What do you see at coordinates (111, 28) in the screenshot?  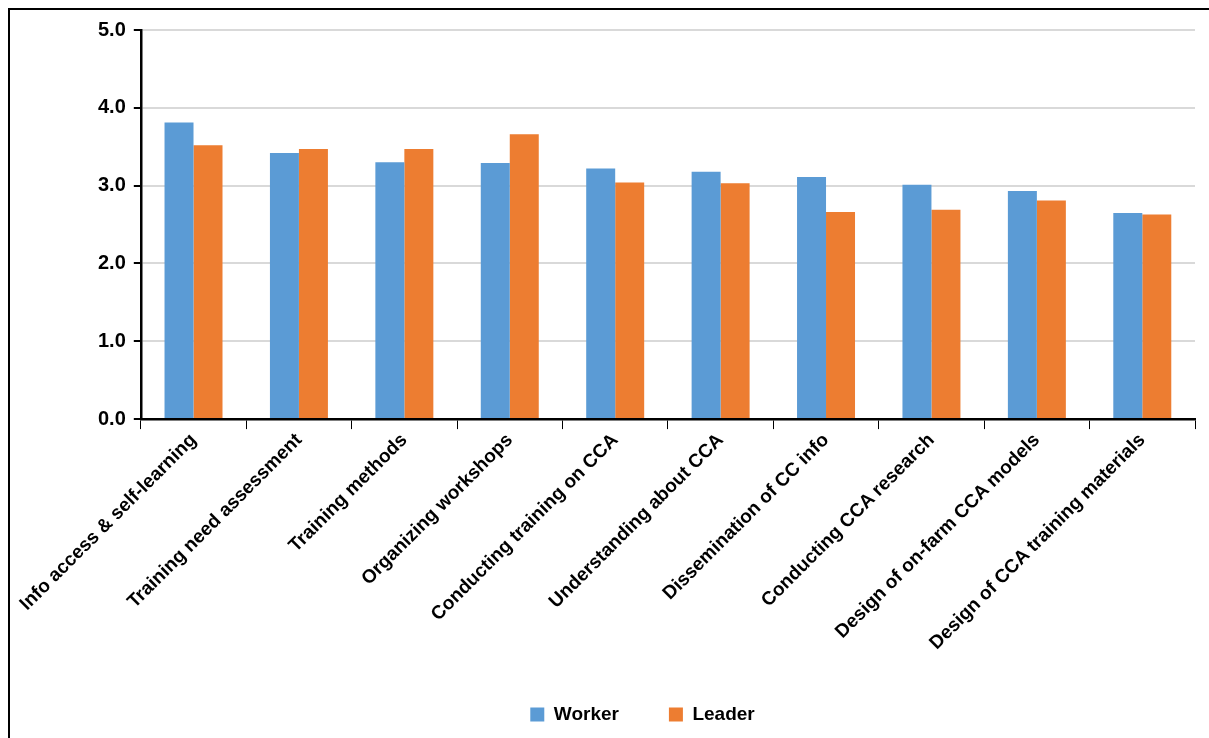 I see `y-tick-label: 5.0` at bounding box center [111, 28].